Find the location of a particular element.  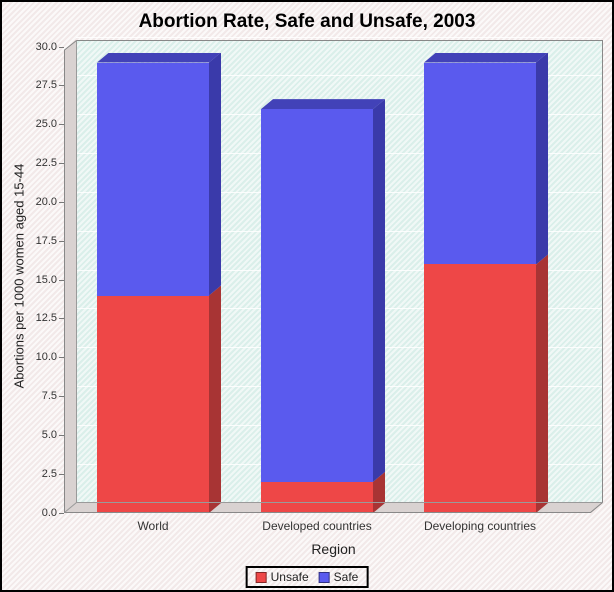

plot-left-wall is located at coordinates (70, 276).